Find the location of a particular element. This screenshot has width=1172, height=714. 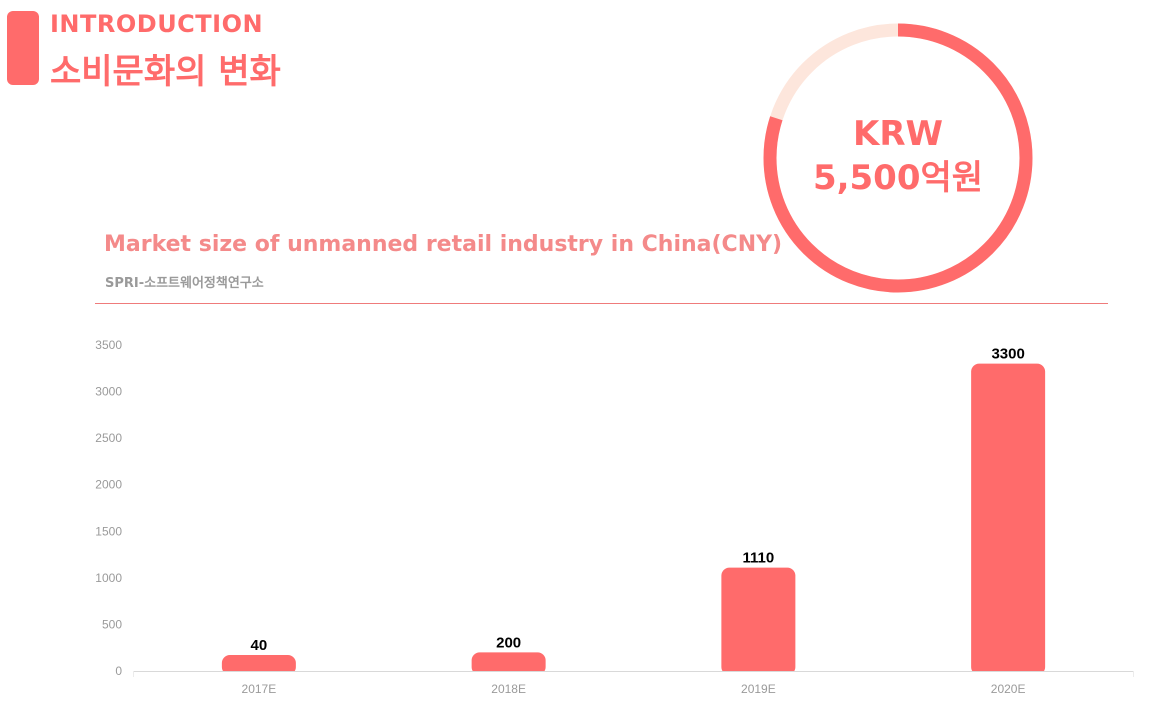

y-tick-label: 2000 is located at coordinates (108, 485).